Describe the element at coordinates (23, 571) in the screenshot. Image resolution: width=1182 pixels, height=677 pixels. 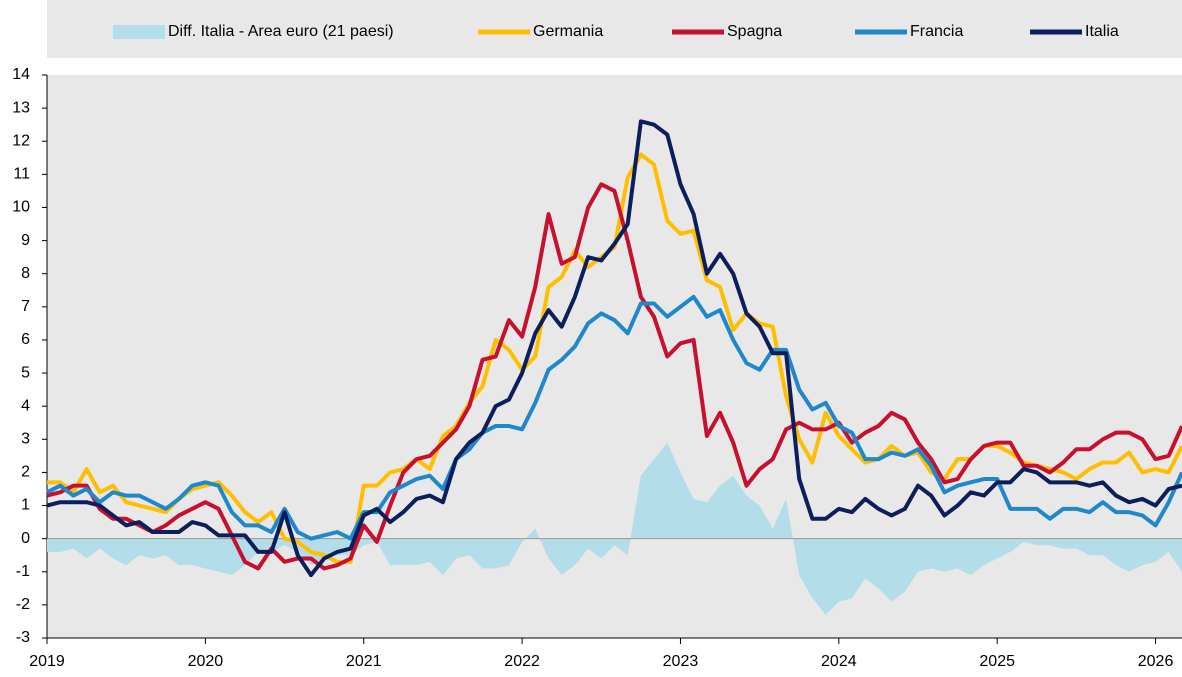
I see `y-tick-label: -1` at that location.